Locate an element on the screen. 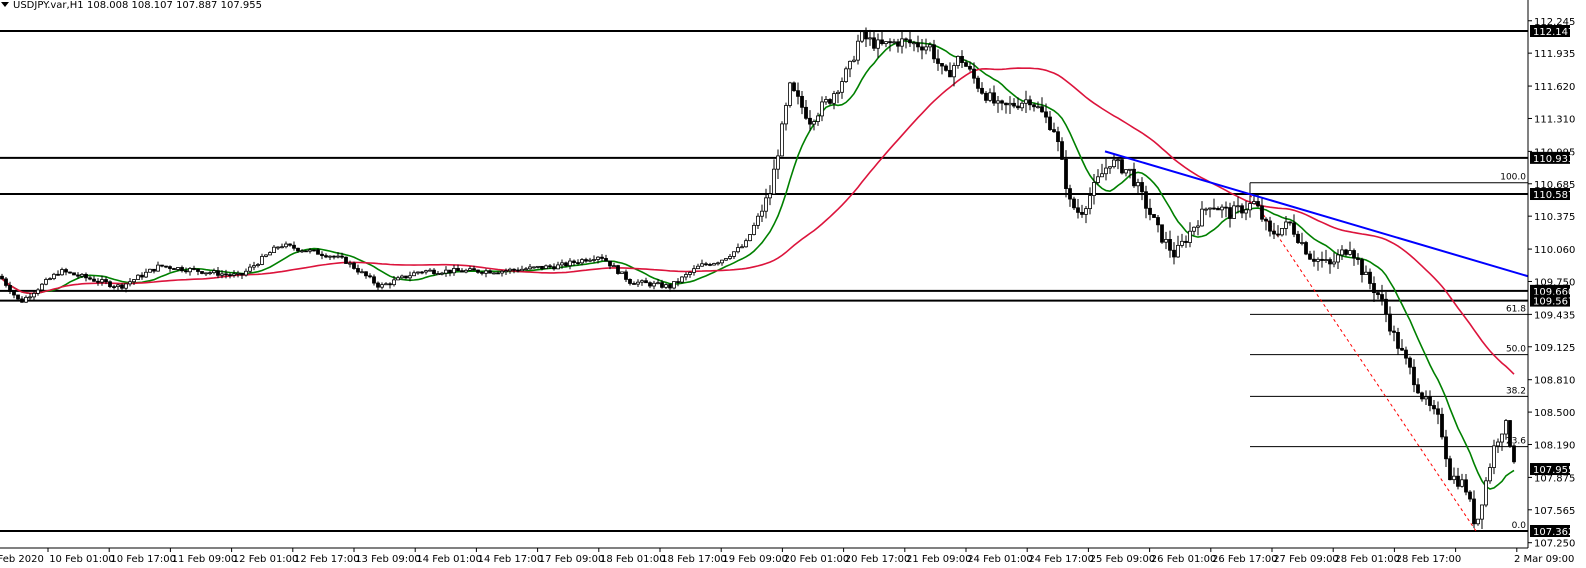 The width and height of the screenshot is (1586, 568). time-tick-label: 28 Feb 17:00 is located at coordinates (1429, 559).